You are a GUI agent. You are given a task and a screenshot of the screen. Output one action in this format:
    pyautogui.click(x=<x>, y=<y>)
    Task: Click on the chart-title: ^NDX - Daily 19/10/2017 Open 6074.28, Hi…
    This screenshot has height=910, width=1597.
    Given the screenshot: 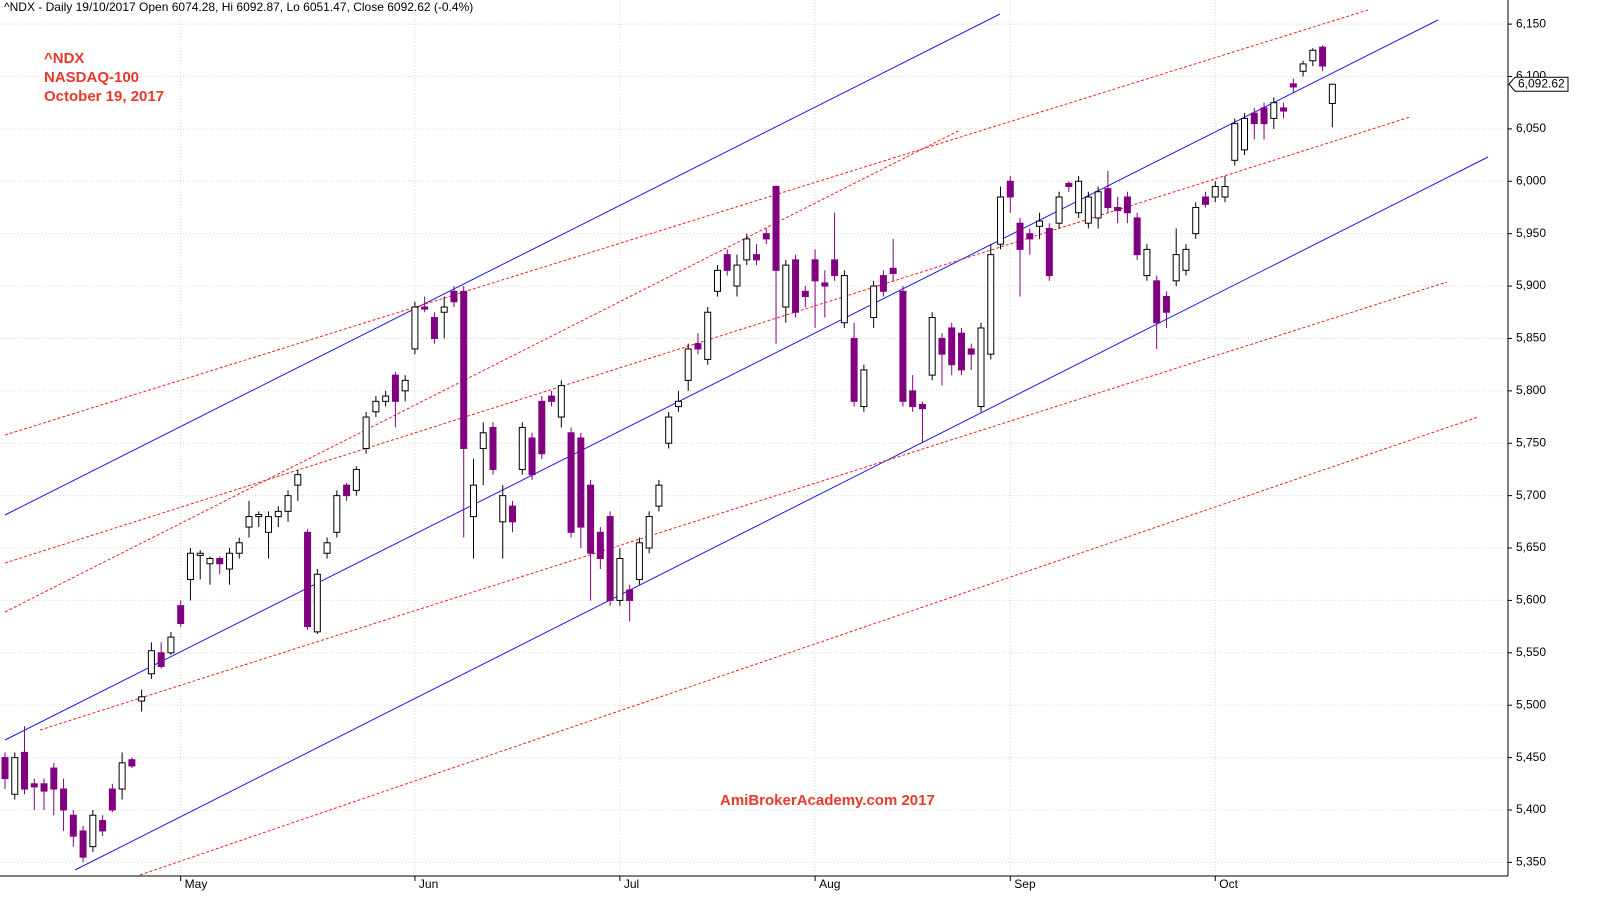 What is the action you would take?
    pyautogui.click(x=238, y=7)
    